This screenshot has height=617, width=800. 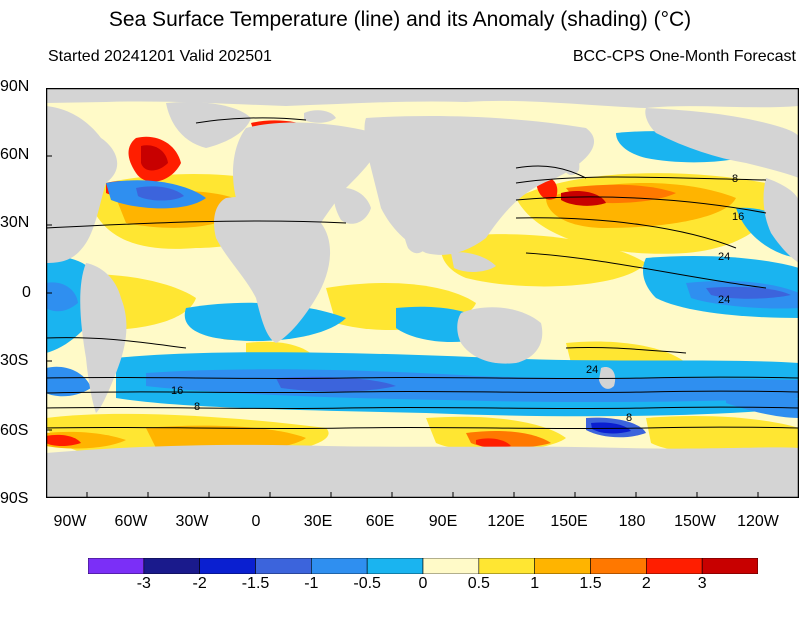 What do you see at coordinates (82, 184) in the screenshot?
I see `north-america-east` at bounding box center [82, 184].